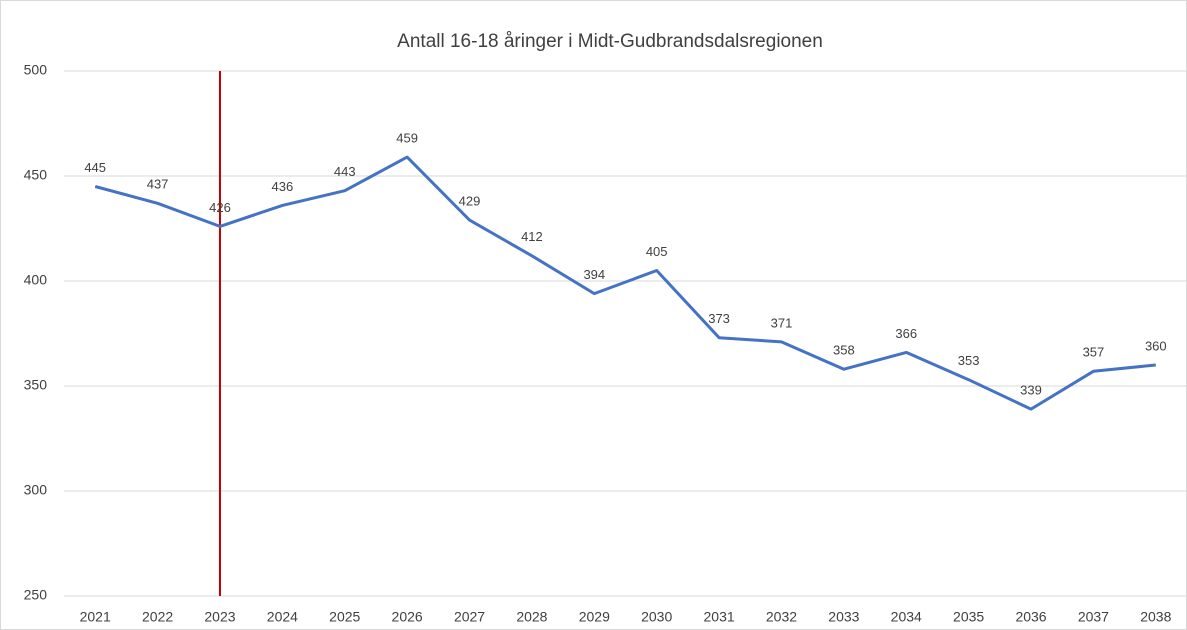  What do you see at coordinates (782, 322) in the screenshot?
I see `data-label: 371` at bounding box center [782, 322].